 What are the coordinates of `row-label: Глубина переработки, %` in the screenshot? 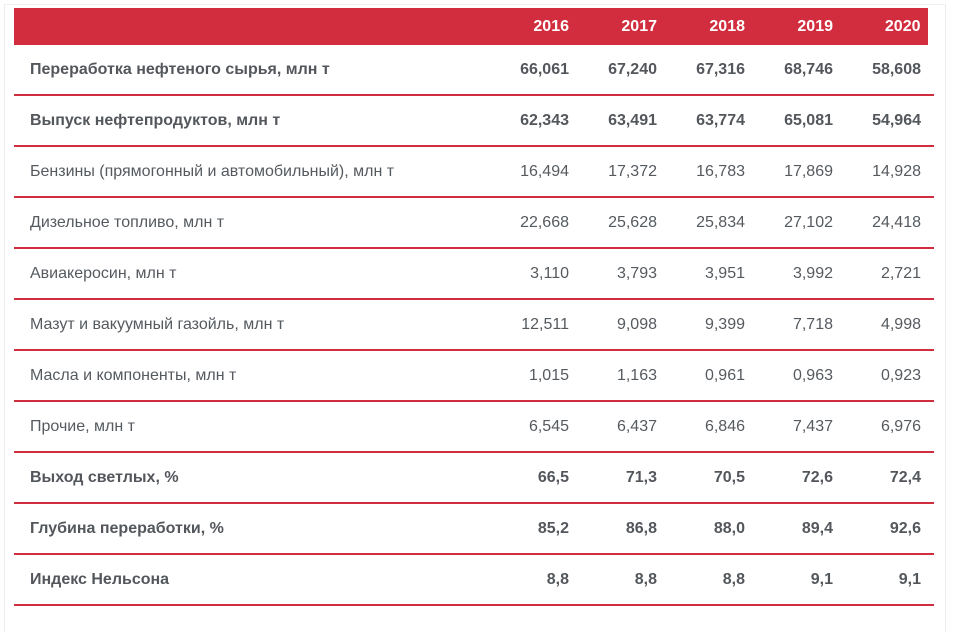 It's located at (254, 529).